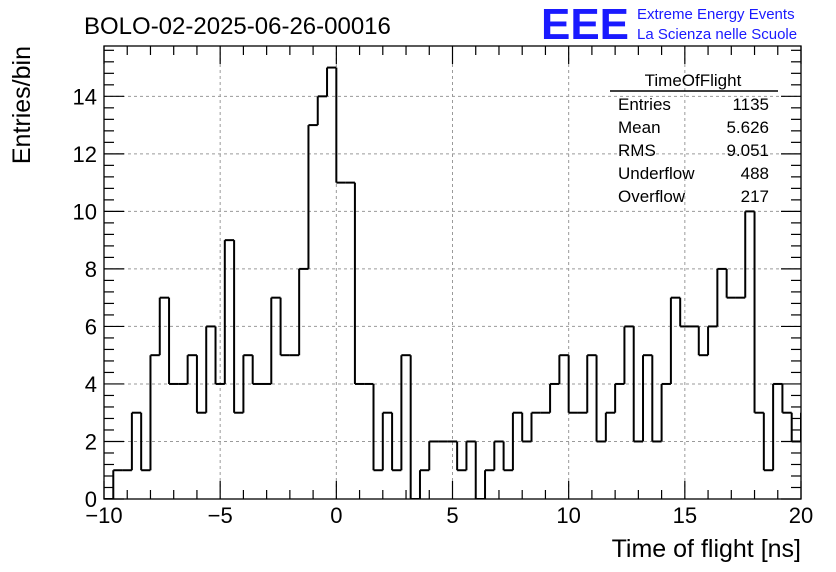 The image size is (836, 572). Describe the element at coordinates (568, 515) in the screenshot. I see `x-tick-label: 10` at that location.